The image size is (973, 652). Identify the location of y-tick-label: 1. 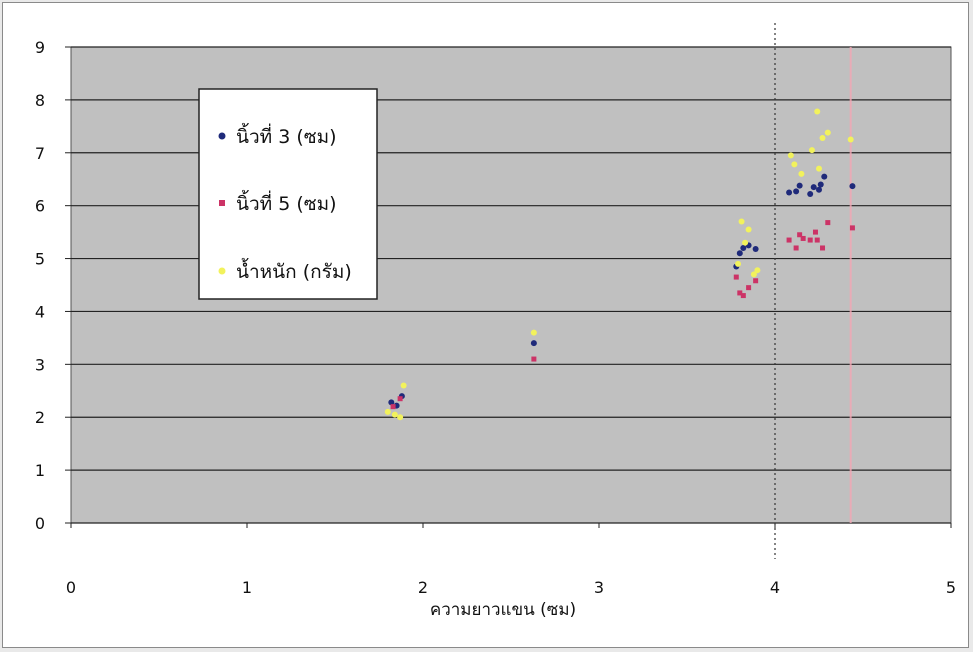
(40, 470).